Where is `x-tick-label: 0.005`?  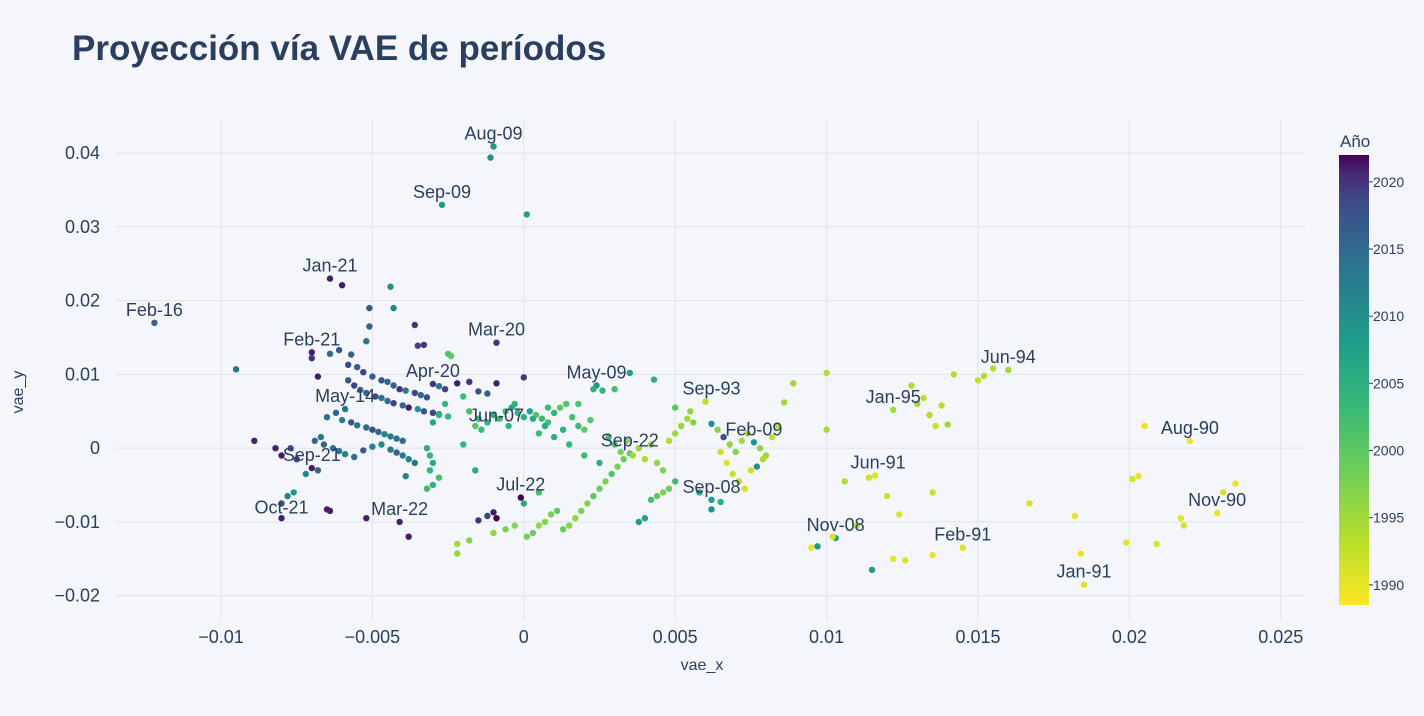 x-tick-label: 0.005 is located at coordinates (675, 637).